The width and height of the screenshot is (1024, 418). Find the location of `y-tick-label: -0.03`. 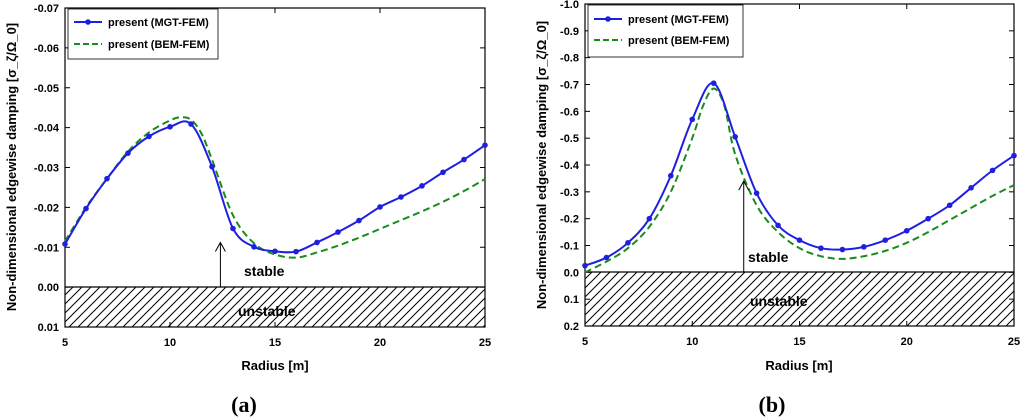

y-tick-label: -0.03 is located at coordinates (46, 169).